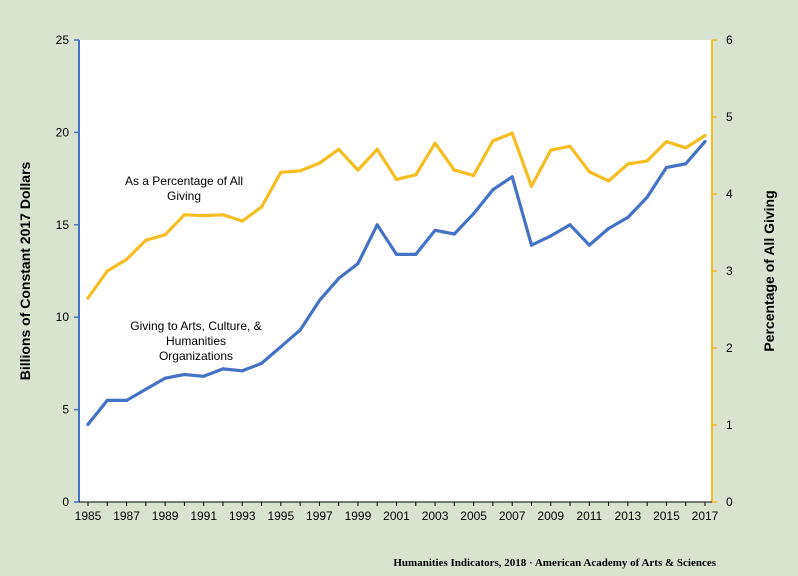 This screenshot has width=798, height=576. I want to click on x-tick-label: 2001, so click(396, 516).